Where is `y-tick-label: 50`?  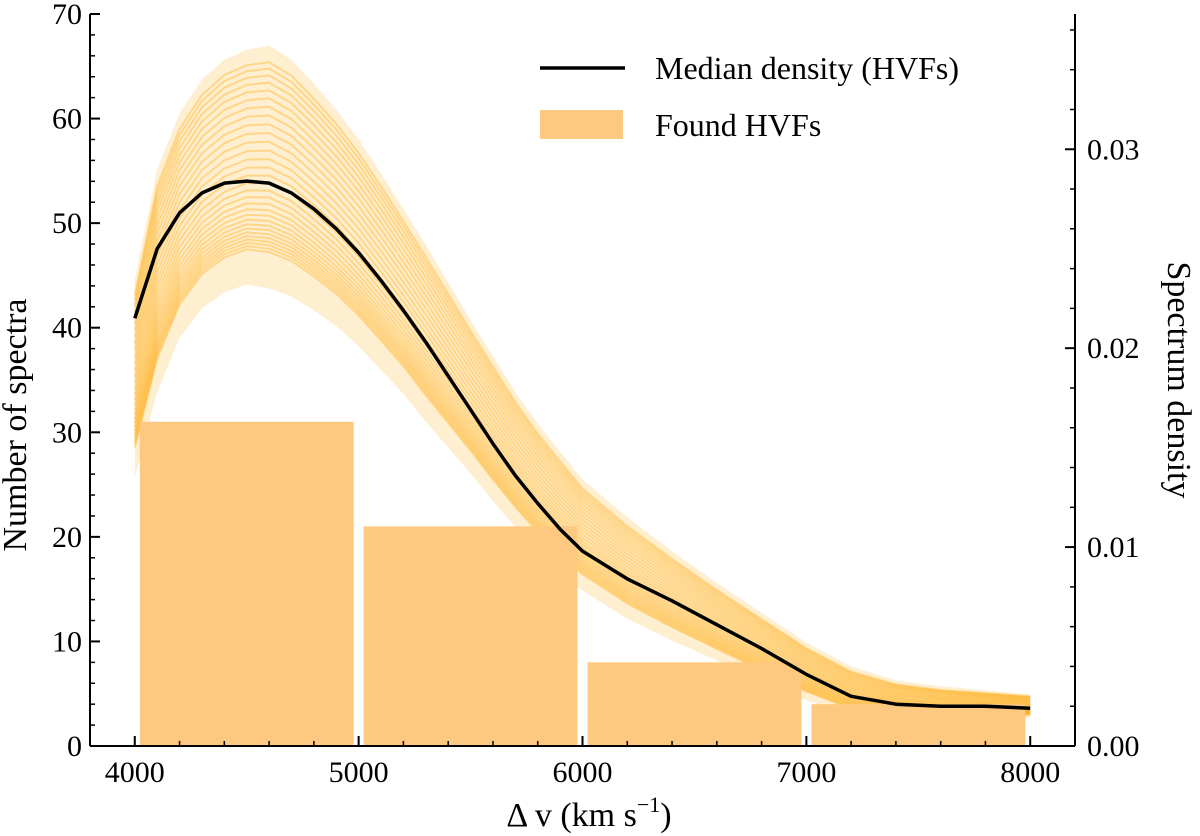
y-tick-label: 50 is located at coordinates (67, 223).